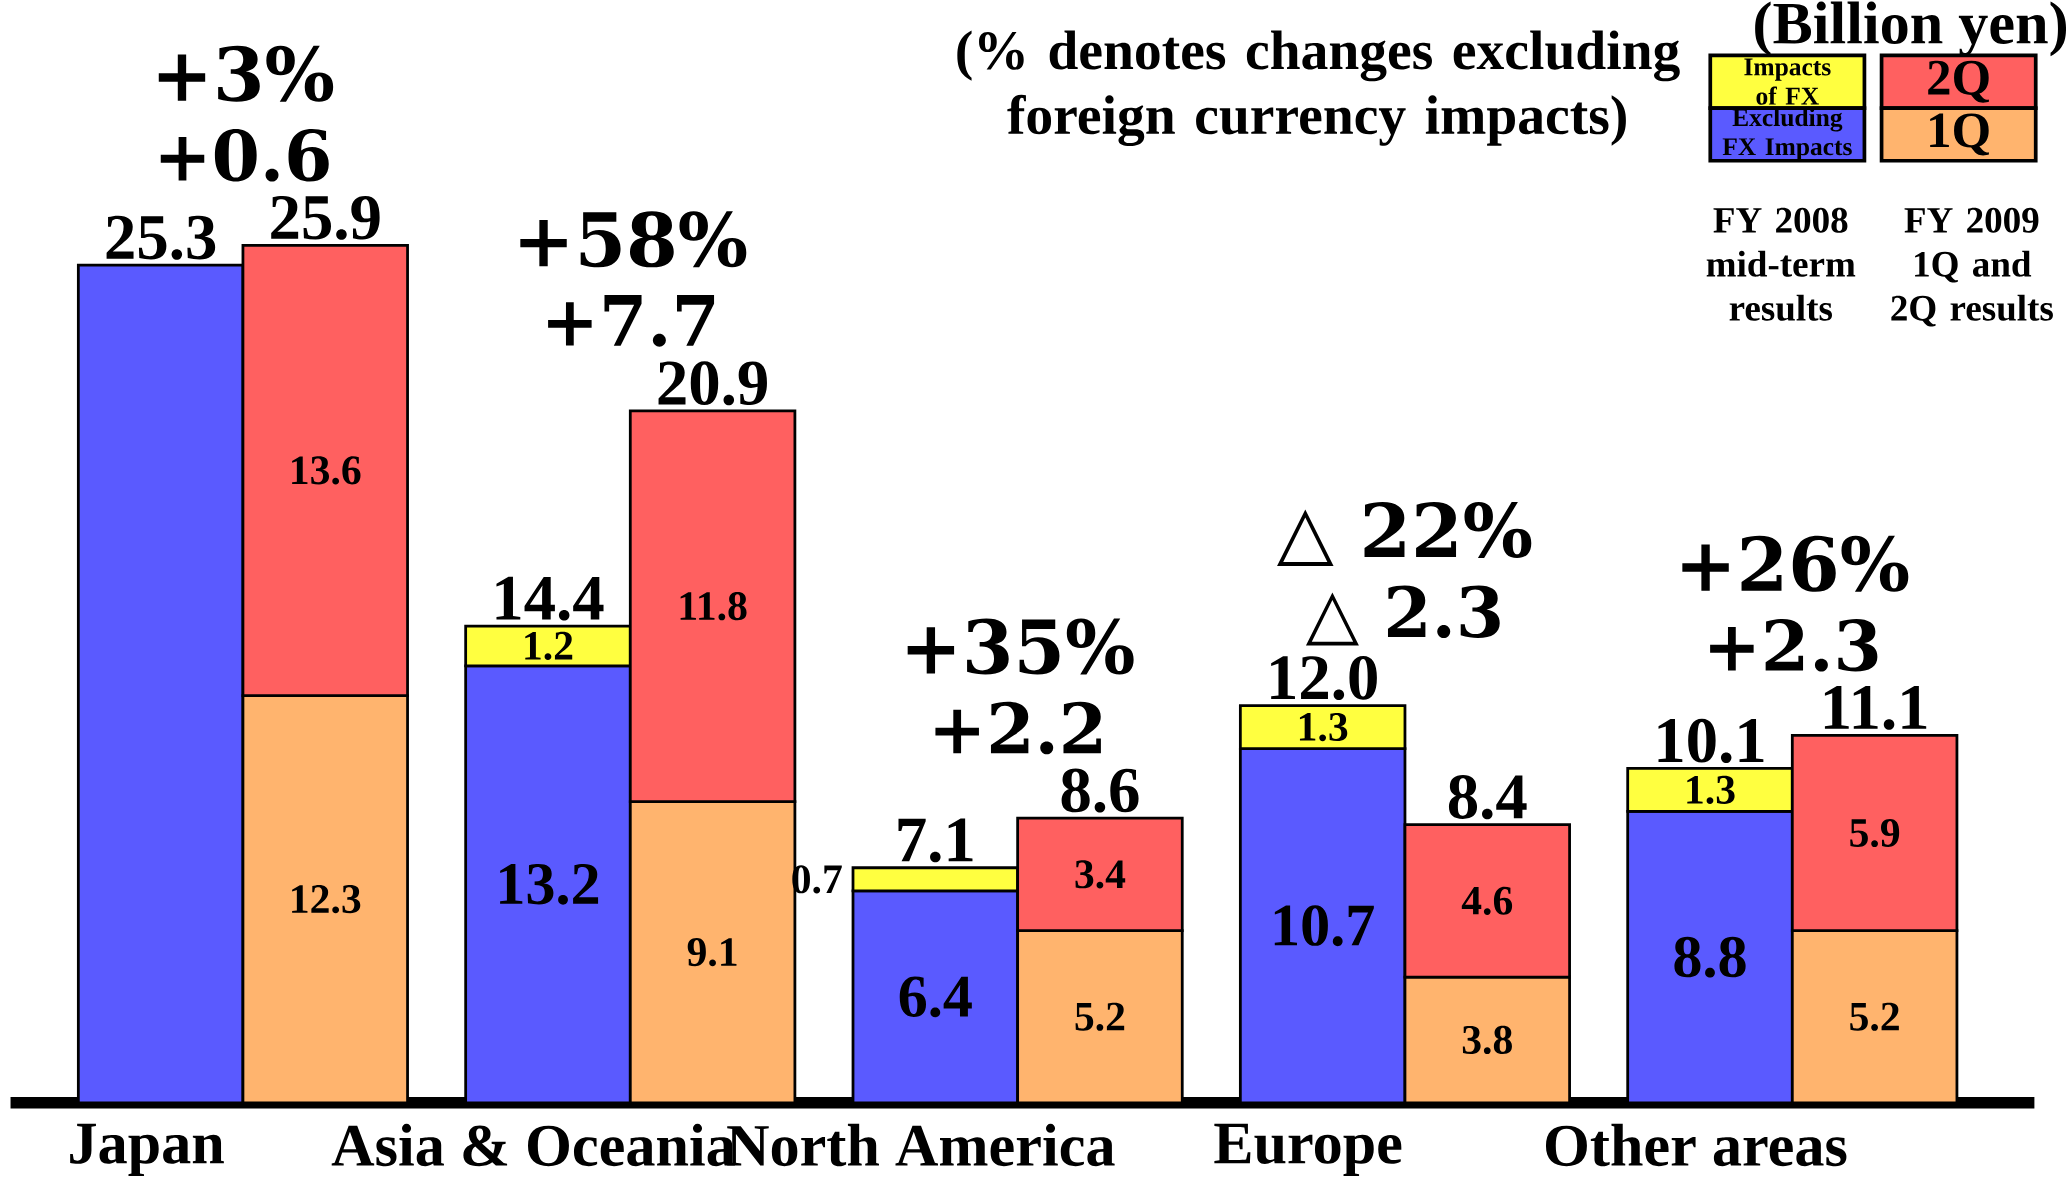 The width and height of the screenshot is (2066, 1202). Describe the element at coordinates (1959, 134) in the screenshot. I see `text: 1Q` at that location.